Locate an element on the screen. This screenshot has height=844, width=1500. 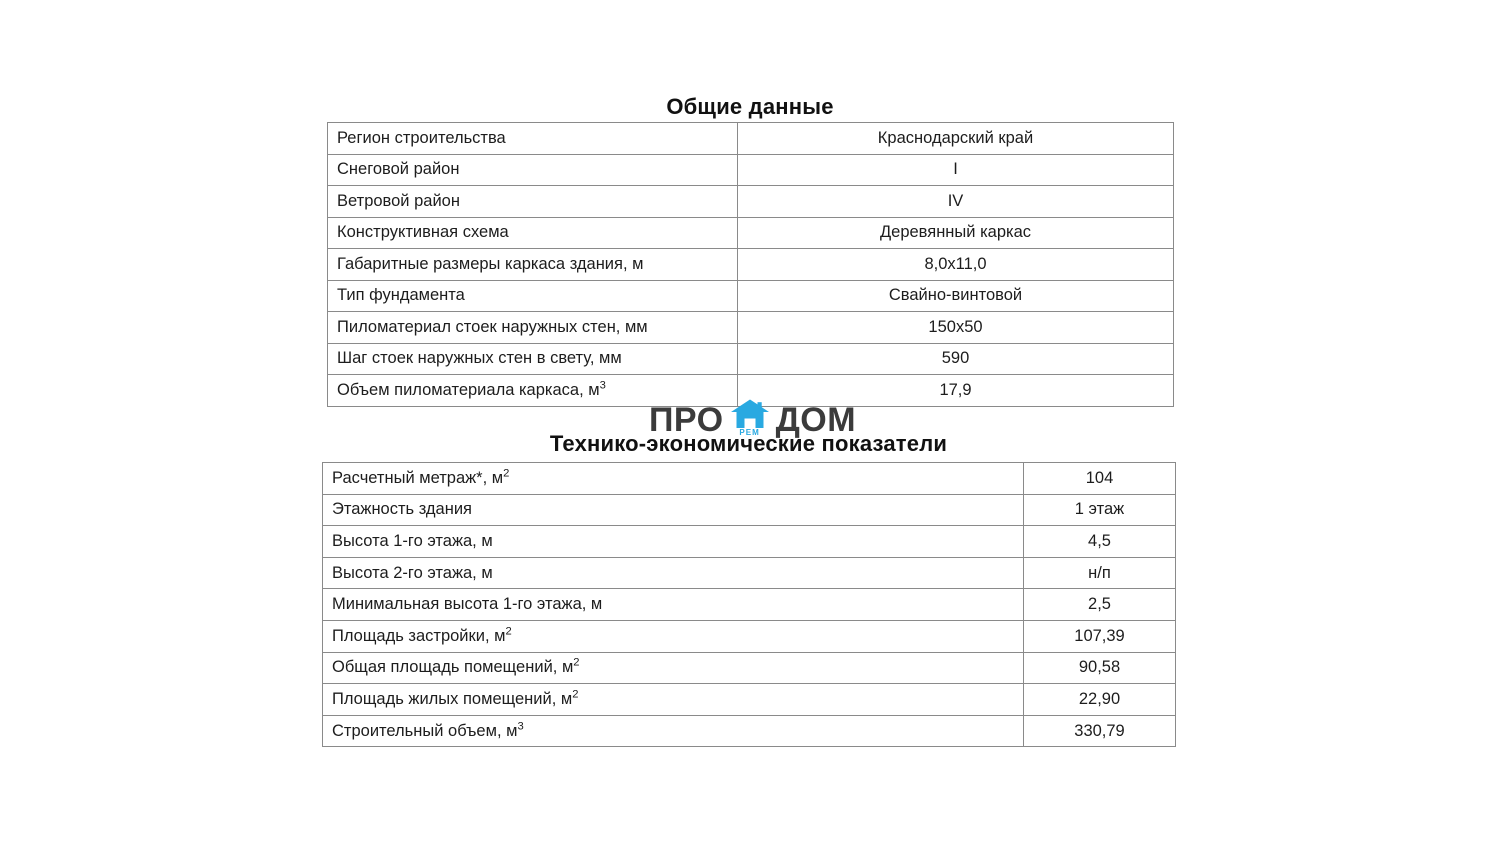
row-label: Расчетный метраж*, м2 is located at coordinates (673, 478).